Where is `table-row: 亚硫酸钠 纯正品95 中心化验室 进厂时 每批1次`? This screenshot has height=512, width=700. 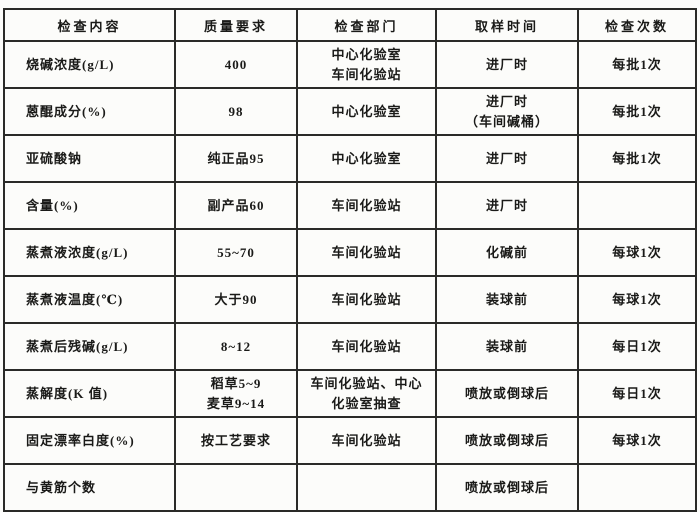
table-row: 亚硫酸钠 纯正品95 中心化验室 进厂时 每批1次 is located at coordinates (350, 158).